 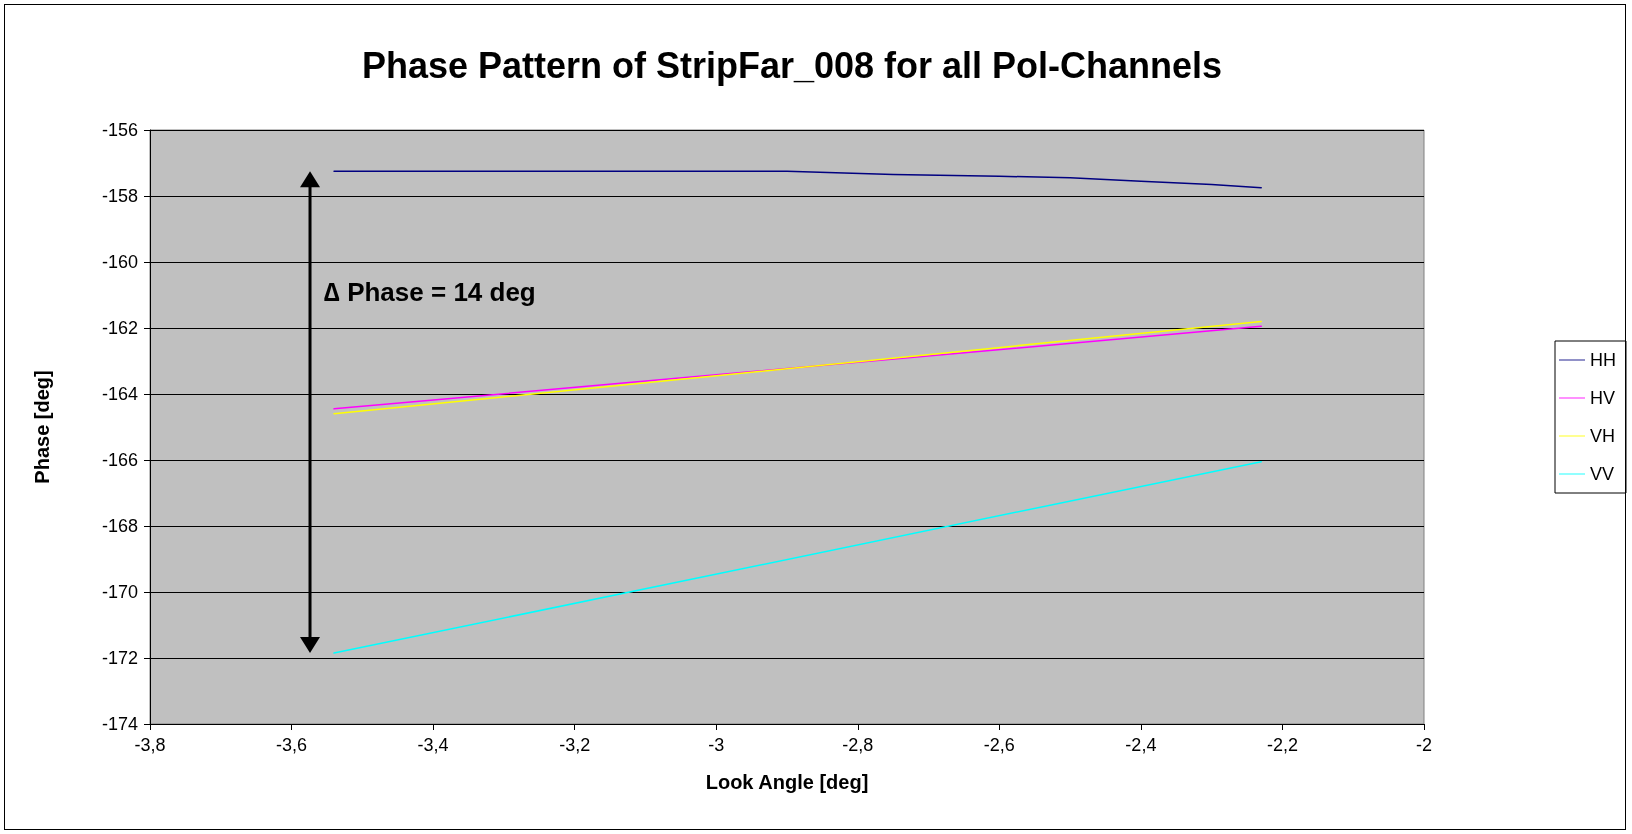 I want to click on y-tick-label: -162, so click(x=119, y=328).